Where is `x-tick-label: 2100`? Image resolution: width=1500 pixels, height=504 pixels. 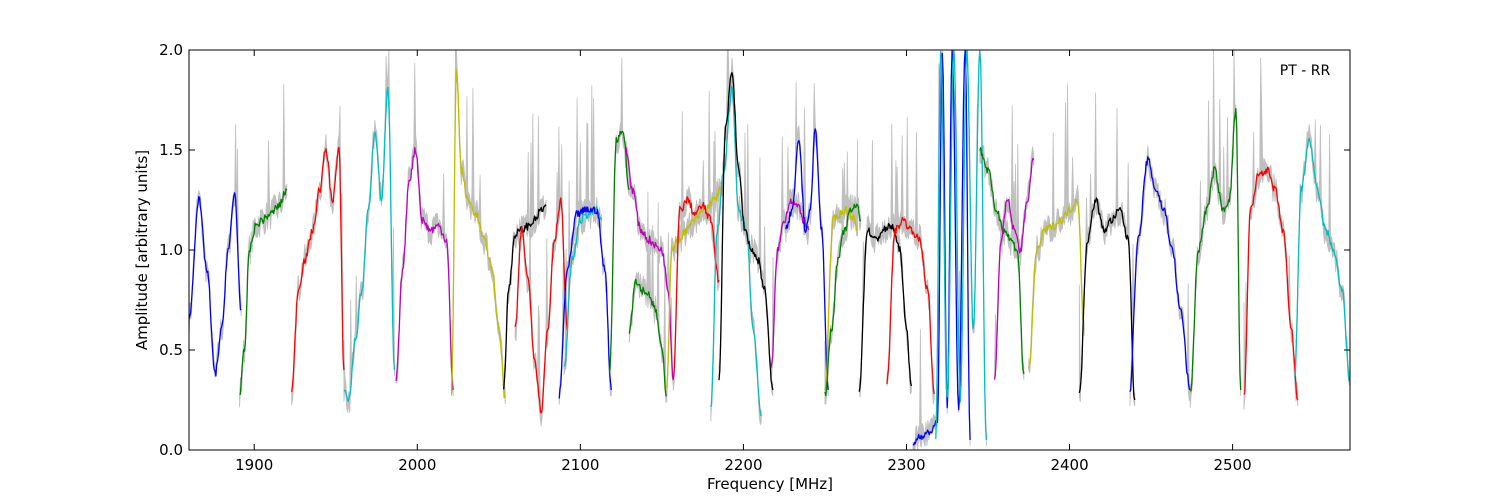 x-tick-label: 2100 is located at coordinates (580, 465).